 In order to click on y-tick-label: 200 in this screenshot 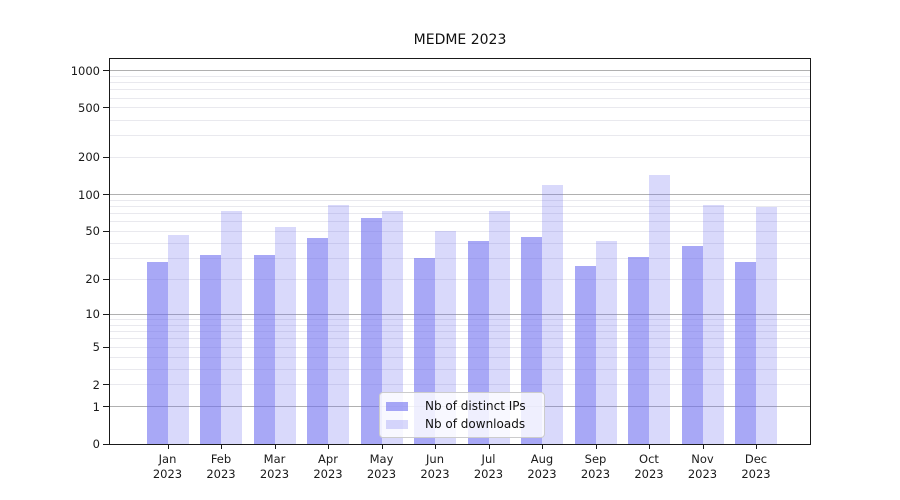, I will do `click(89, 157)`.